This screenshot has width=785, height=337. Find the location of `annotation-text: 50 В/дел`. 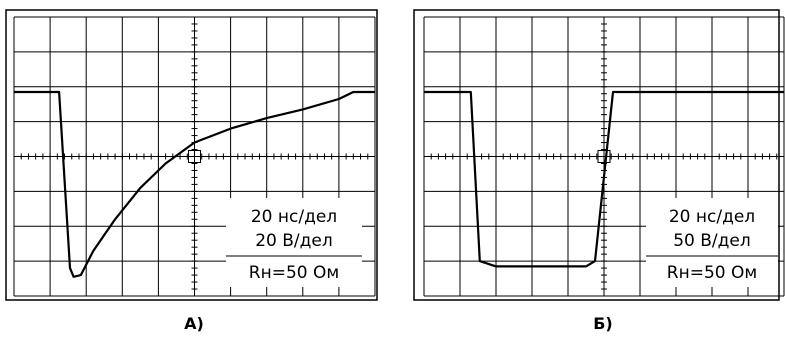

annotation-text: 50 В/дел is located at coordinates (712, 241).